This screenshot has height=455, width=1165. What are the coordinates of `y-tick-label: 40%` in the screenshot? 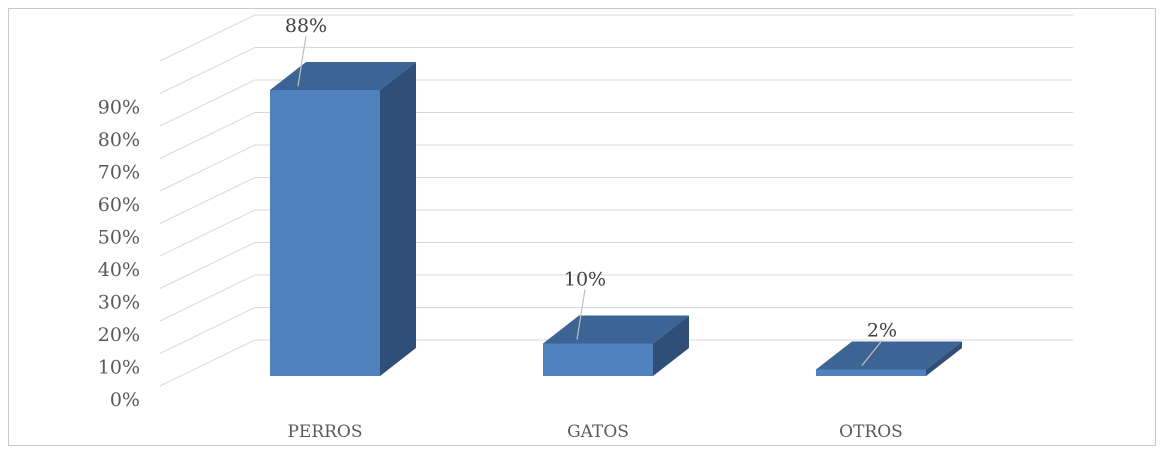 It's located at (119, 270).